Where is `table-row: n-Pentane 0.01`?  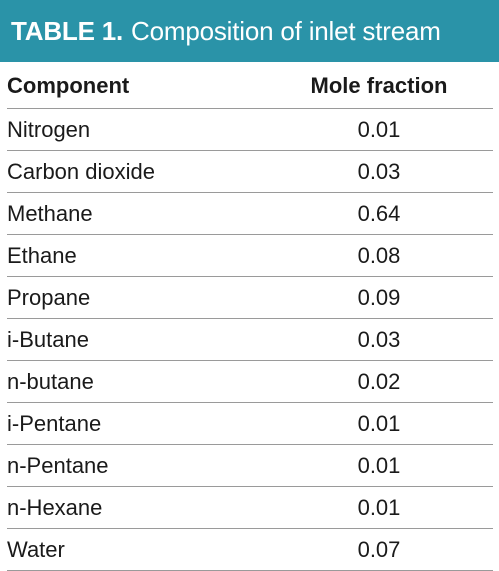 table-row: n-Pentane 0.01 is located at coordinates (250, 465).